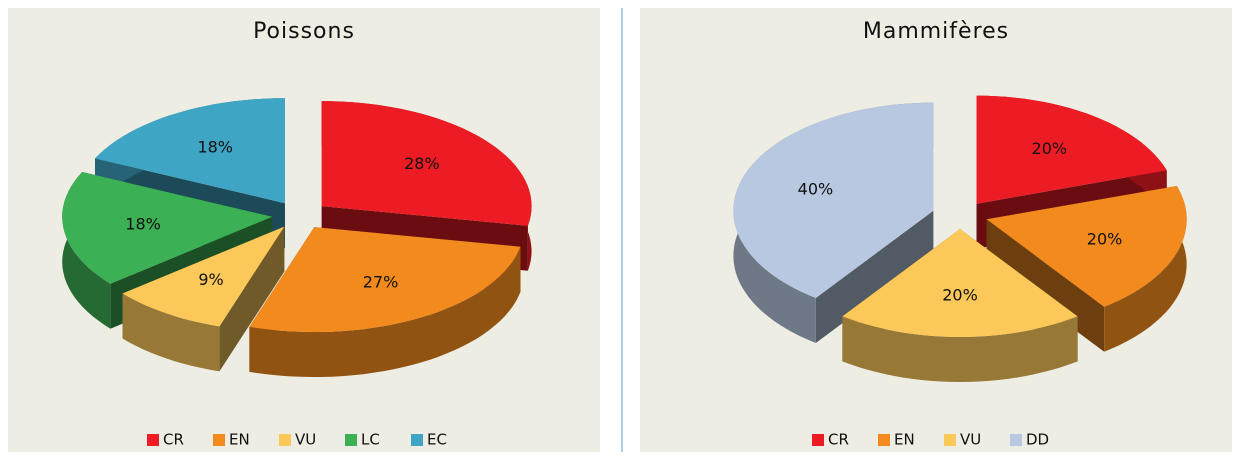  Describe the element at coordinates (422, 163) in the screenshot. I see `data-label: 28%` at that location.